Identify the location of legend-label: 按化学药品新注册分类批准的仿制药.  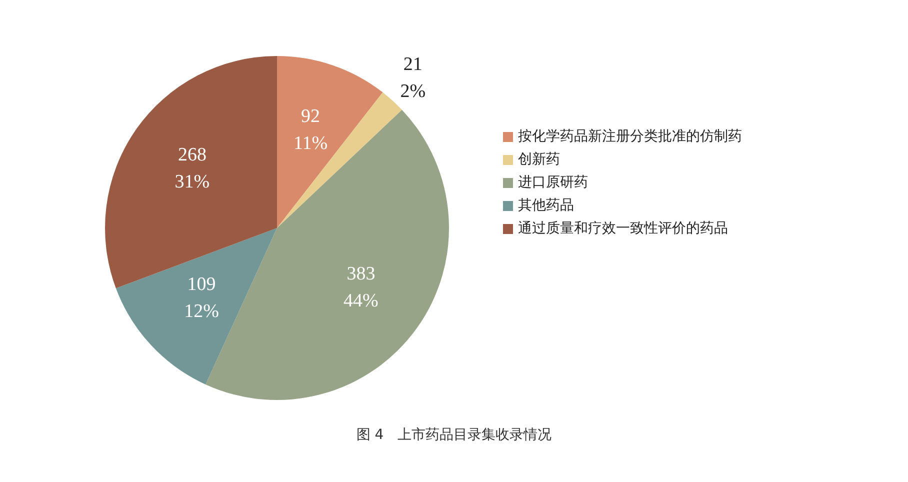
(630, 136).